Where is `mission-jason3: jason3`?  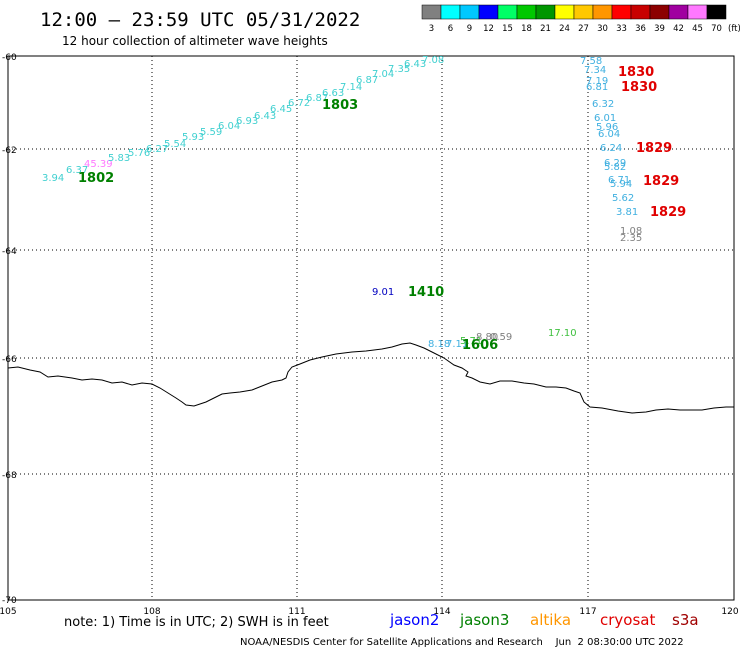
mission-jason3: jason3 is located at coordinates (484, 620).